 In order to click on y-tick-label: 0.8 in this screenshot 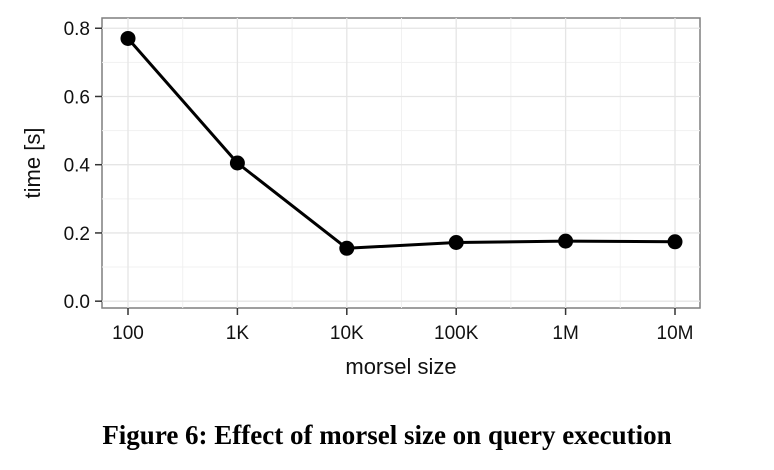, I will do `click(77, 29)`.